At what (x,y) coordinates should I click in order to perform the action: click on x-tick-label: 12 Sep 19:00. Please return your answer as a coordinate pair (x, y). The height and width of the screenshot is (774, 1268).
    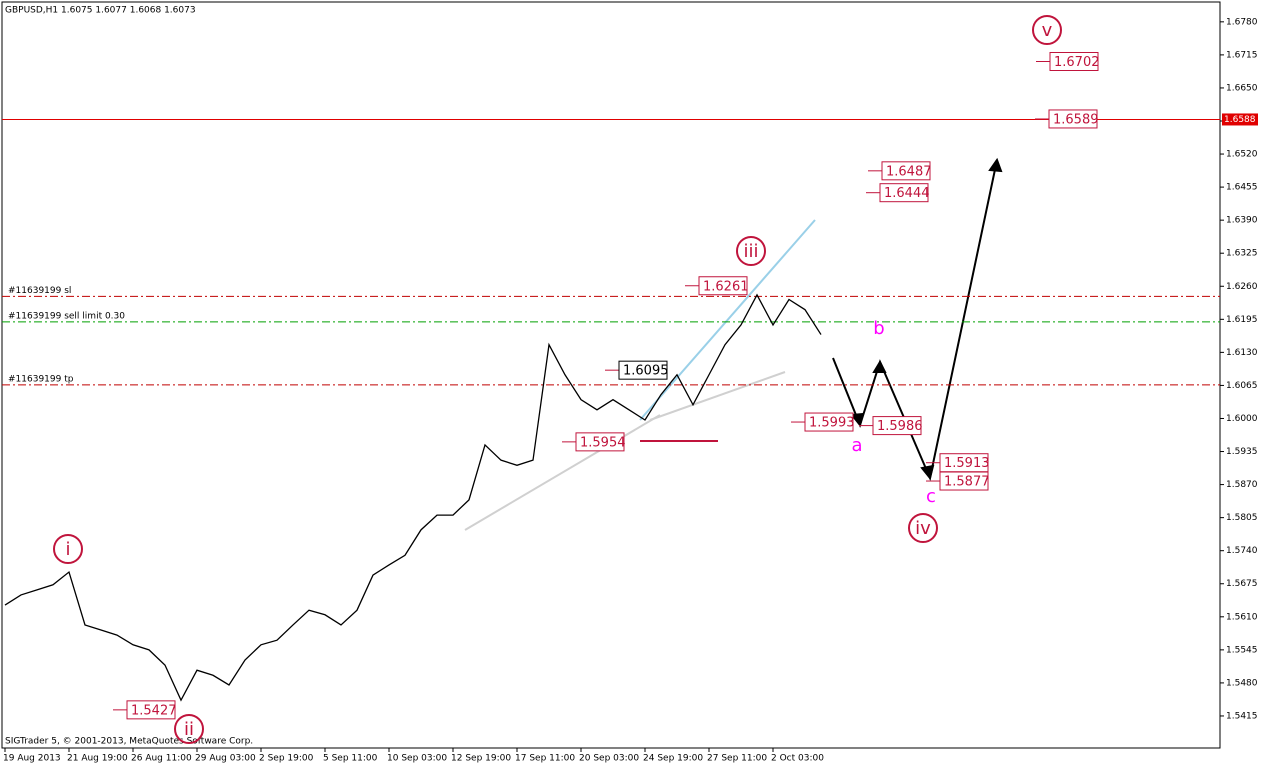
    Looking at the image, I should click on (481, 759).